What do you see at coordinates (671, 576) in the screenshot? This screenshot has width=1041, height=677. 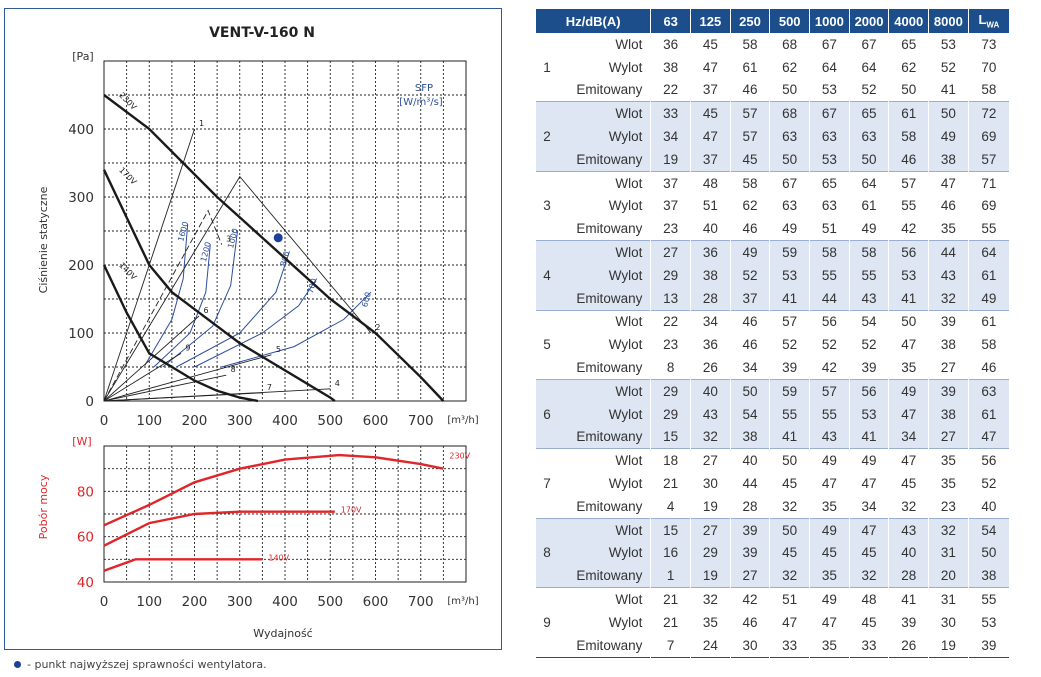 I see `table-cell: 1` at bounding box center [671, 576].